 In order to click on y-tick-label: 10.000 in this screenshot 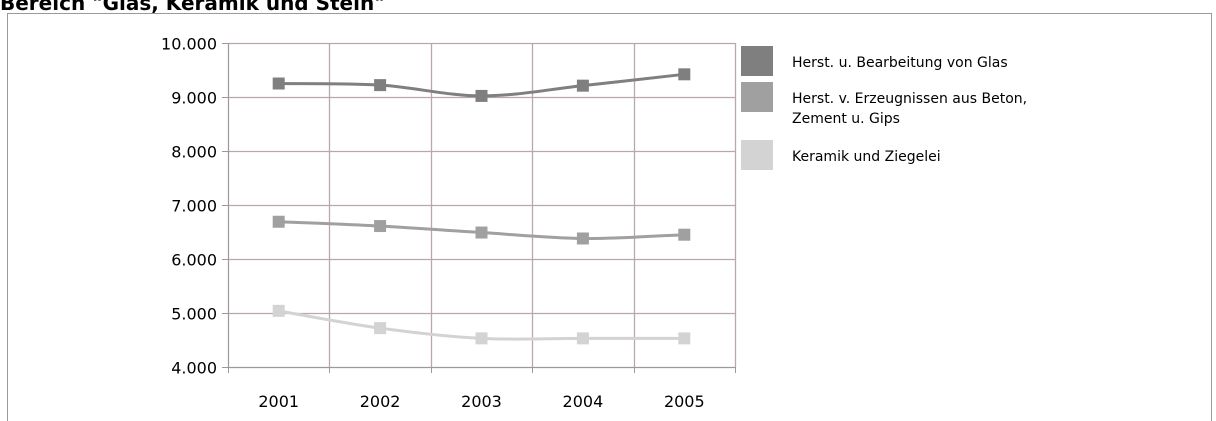, I will do `click(189, 44)`.